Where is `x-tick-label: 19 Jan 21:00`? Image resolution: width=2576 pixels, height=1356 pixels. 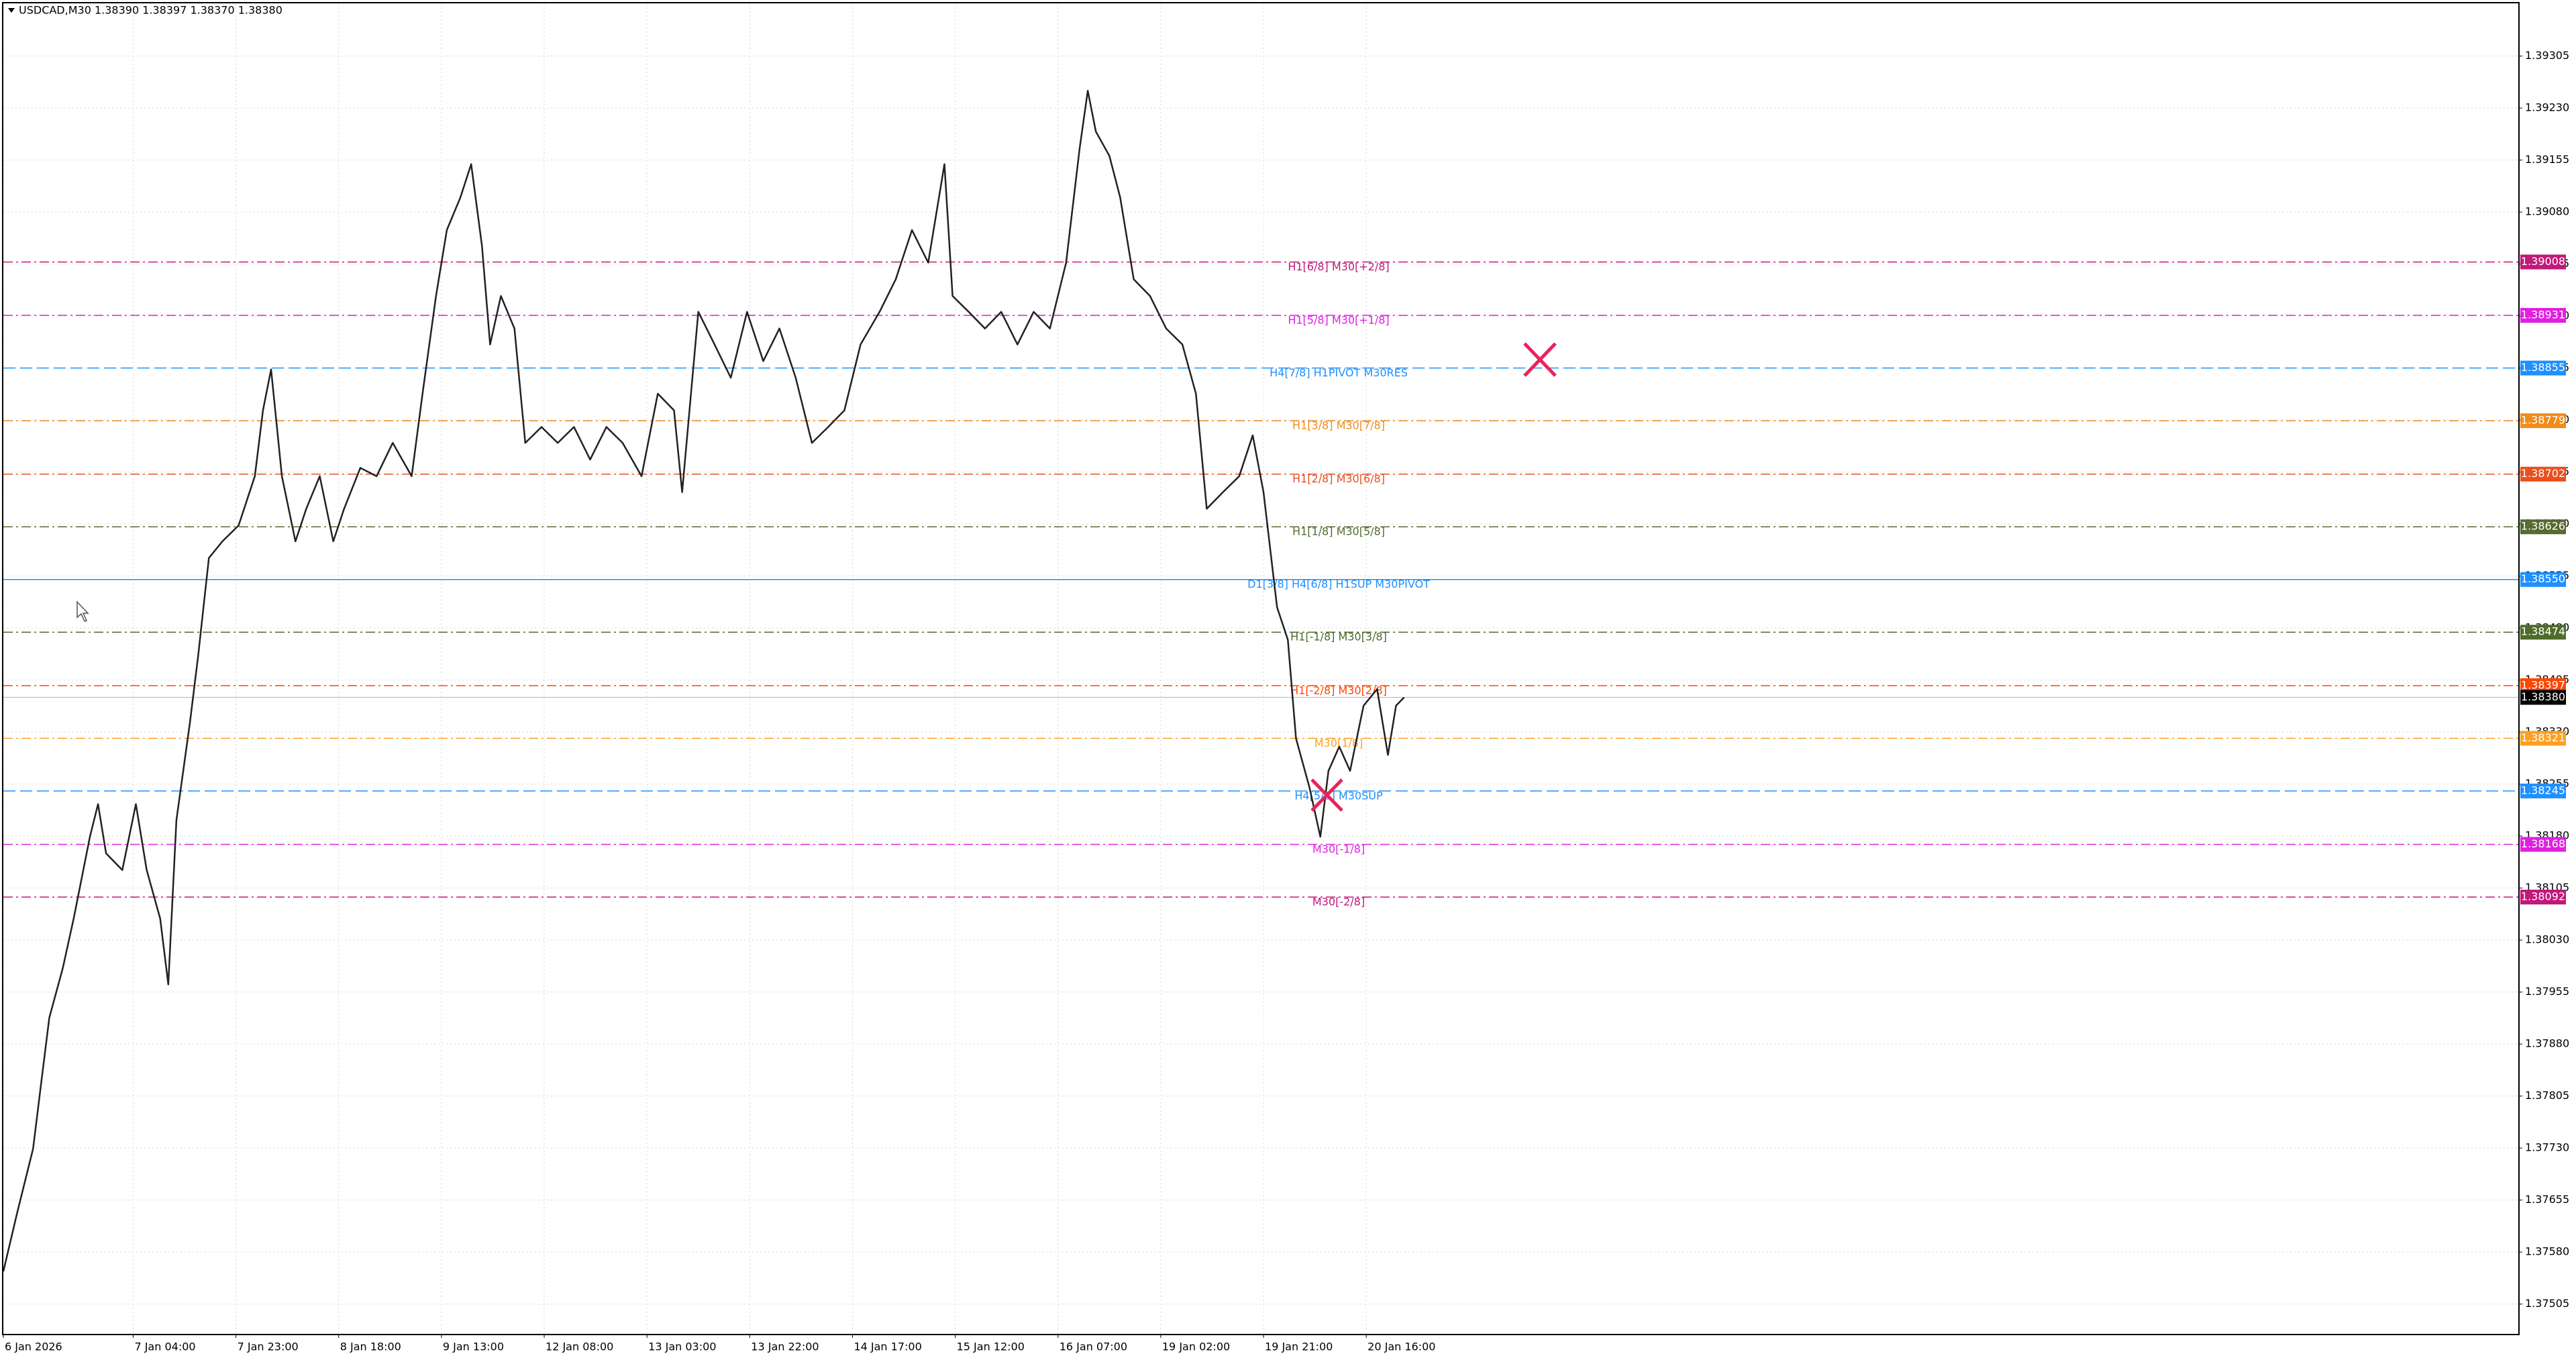 x-tick-label: 19 Jan 21:00 is located at coordinates (1299, 1347).